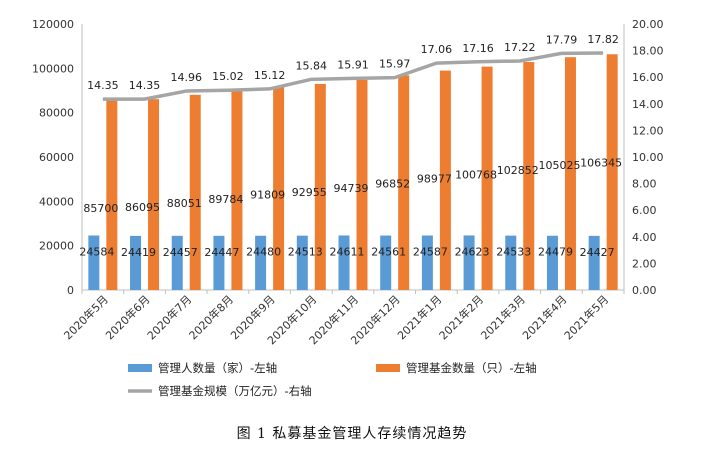 This screenshot has width=705, height=449. Describe the element at coordinates (270, 75) in the screenshot. I see `data-label-scale: 15.12` at that location.